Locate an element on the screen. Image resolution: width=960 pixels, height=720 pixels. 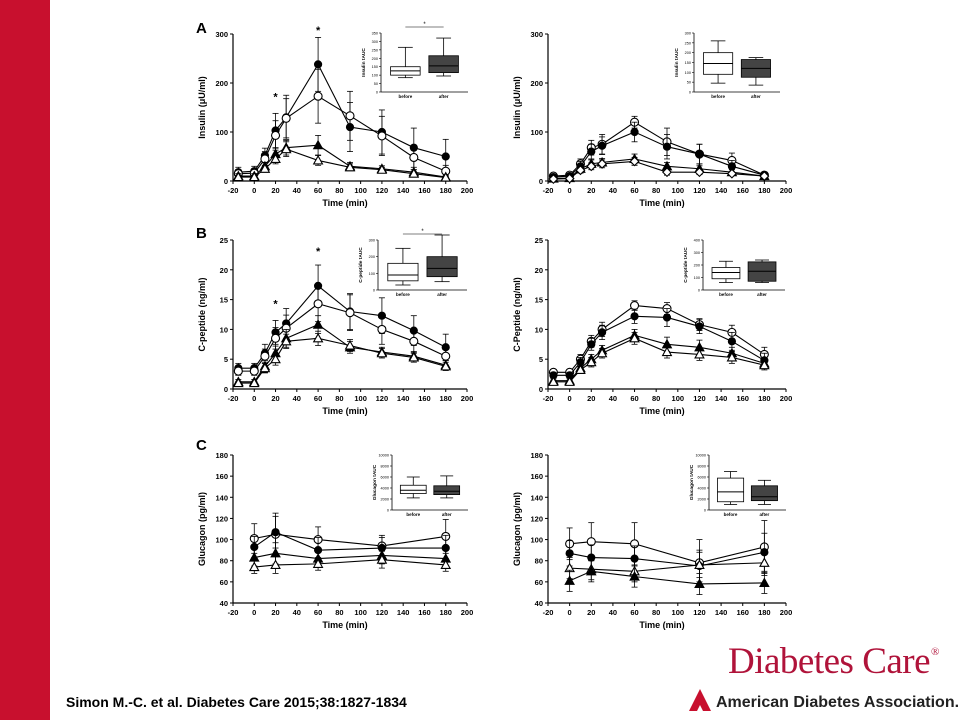
x-tick-label: 160 is located at coordinates (424, 612).